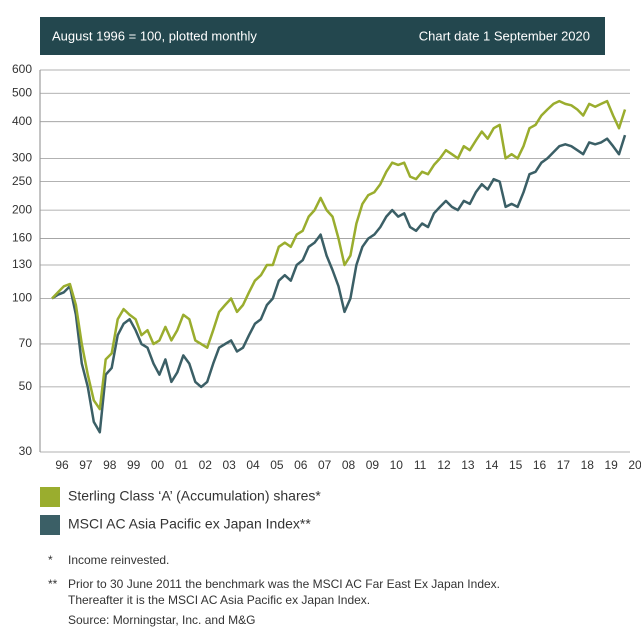  What do you see at coordinates (277, 465) in the screenshot?
I see `x-tick-label: 05` at bounding box center [277, 465].